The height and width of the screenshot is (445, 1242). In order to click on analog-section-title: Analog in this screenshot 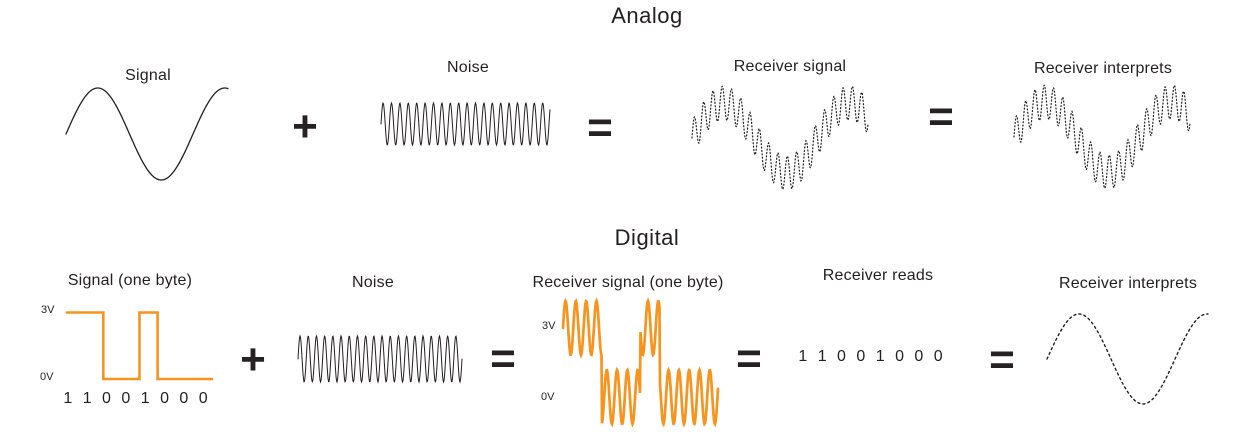, I will do `click(647, 15)`.